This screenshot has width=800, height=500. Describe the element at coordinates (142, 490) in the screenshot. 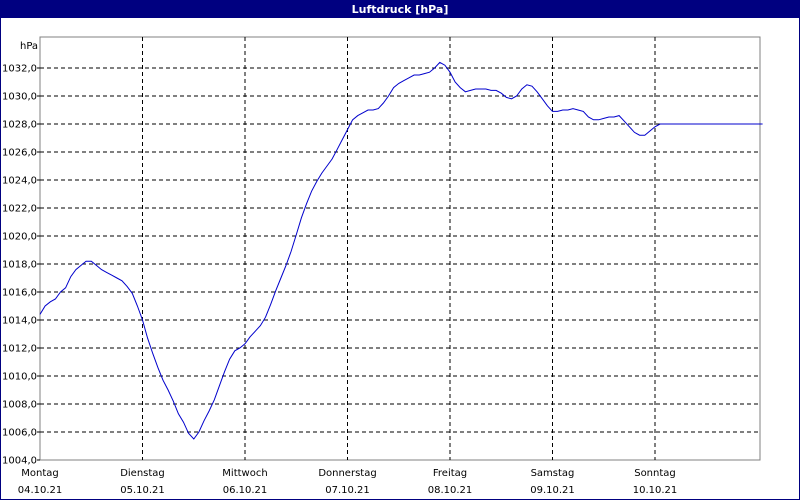

I see `x-tick-date-label: 05.10.21` at that location.